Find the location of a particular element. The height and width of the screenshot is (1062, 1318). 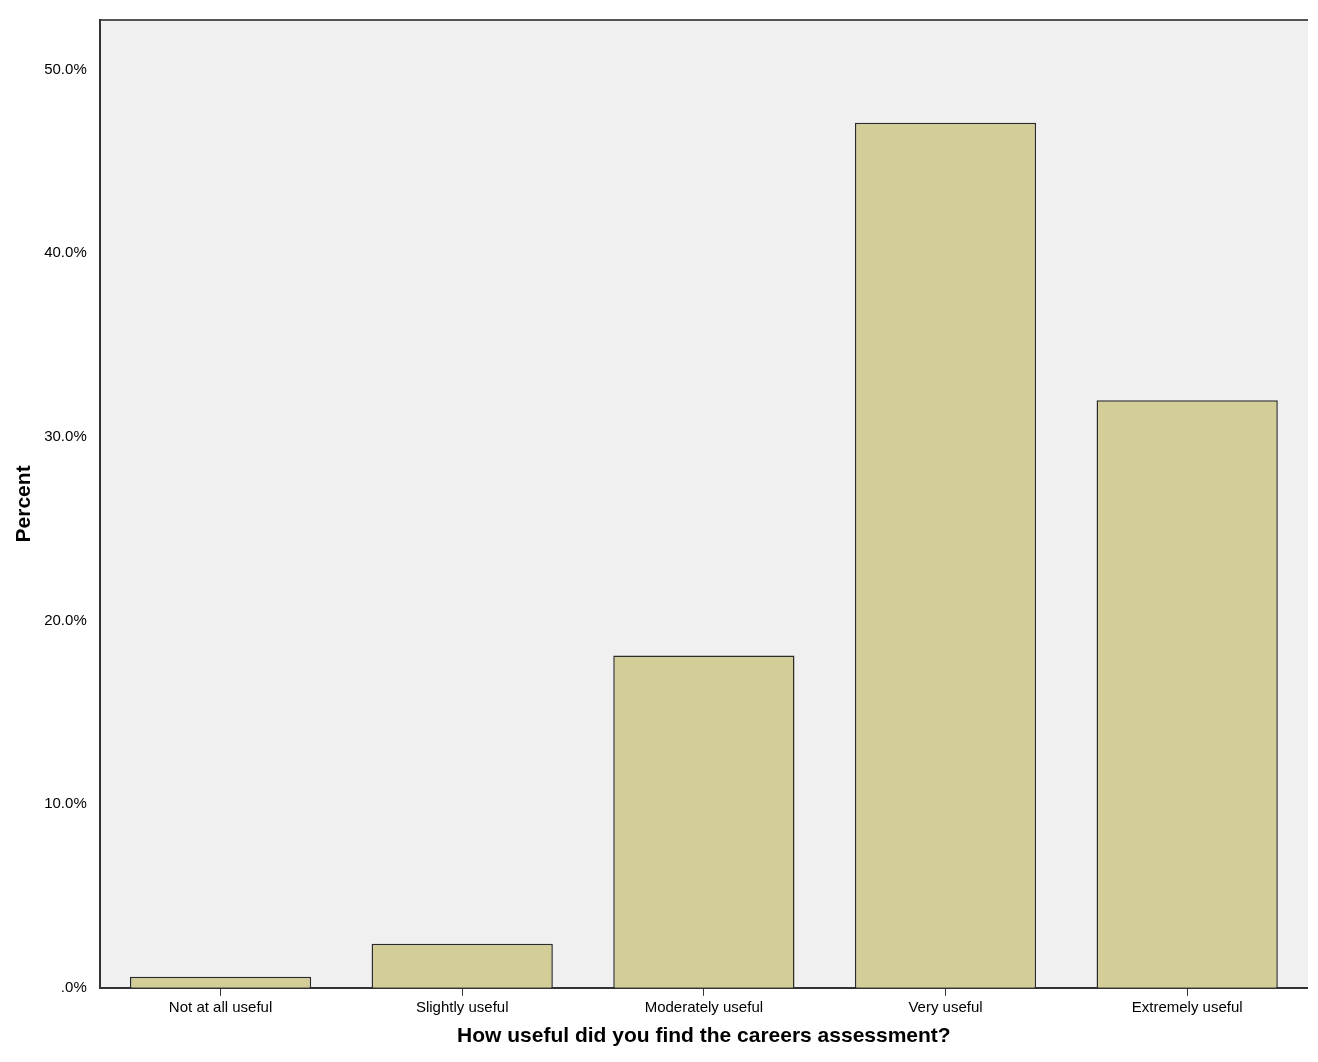

y-tick-label: 30.0% is located at coordinates (65, 436).